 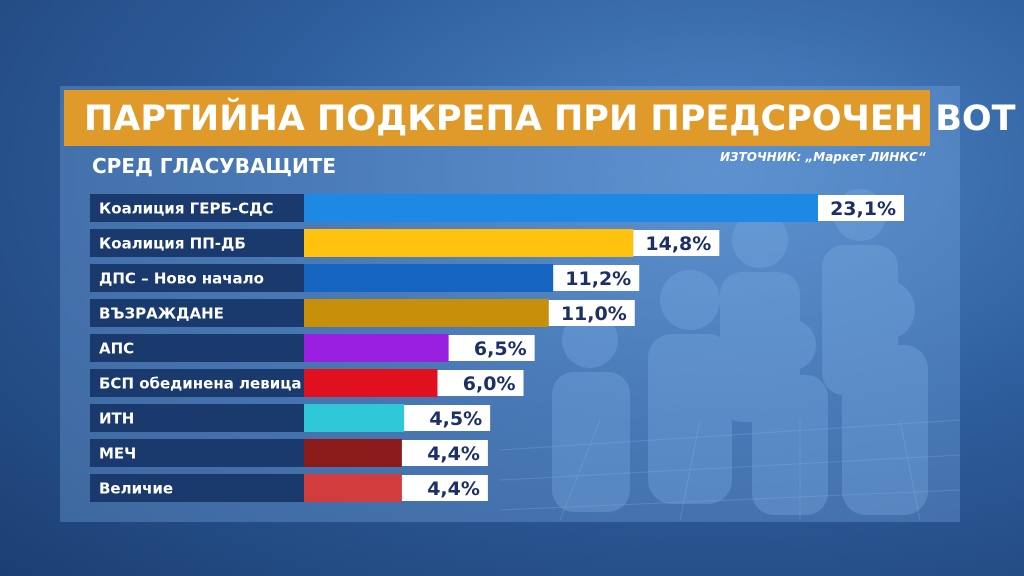 I want to click on category-label-1: Коалиция ПП-ДБ, so click(x=172, y=244).